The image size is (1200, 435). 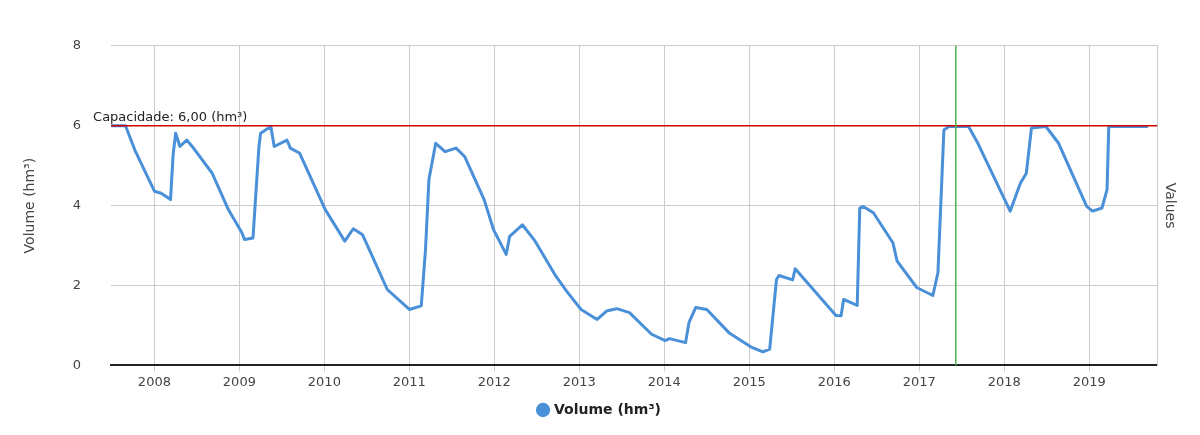 I want to click on x-tick-label: 2019, so click(x=1089, y=381).